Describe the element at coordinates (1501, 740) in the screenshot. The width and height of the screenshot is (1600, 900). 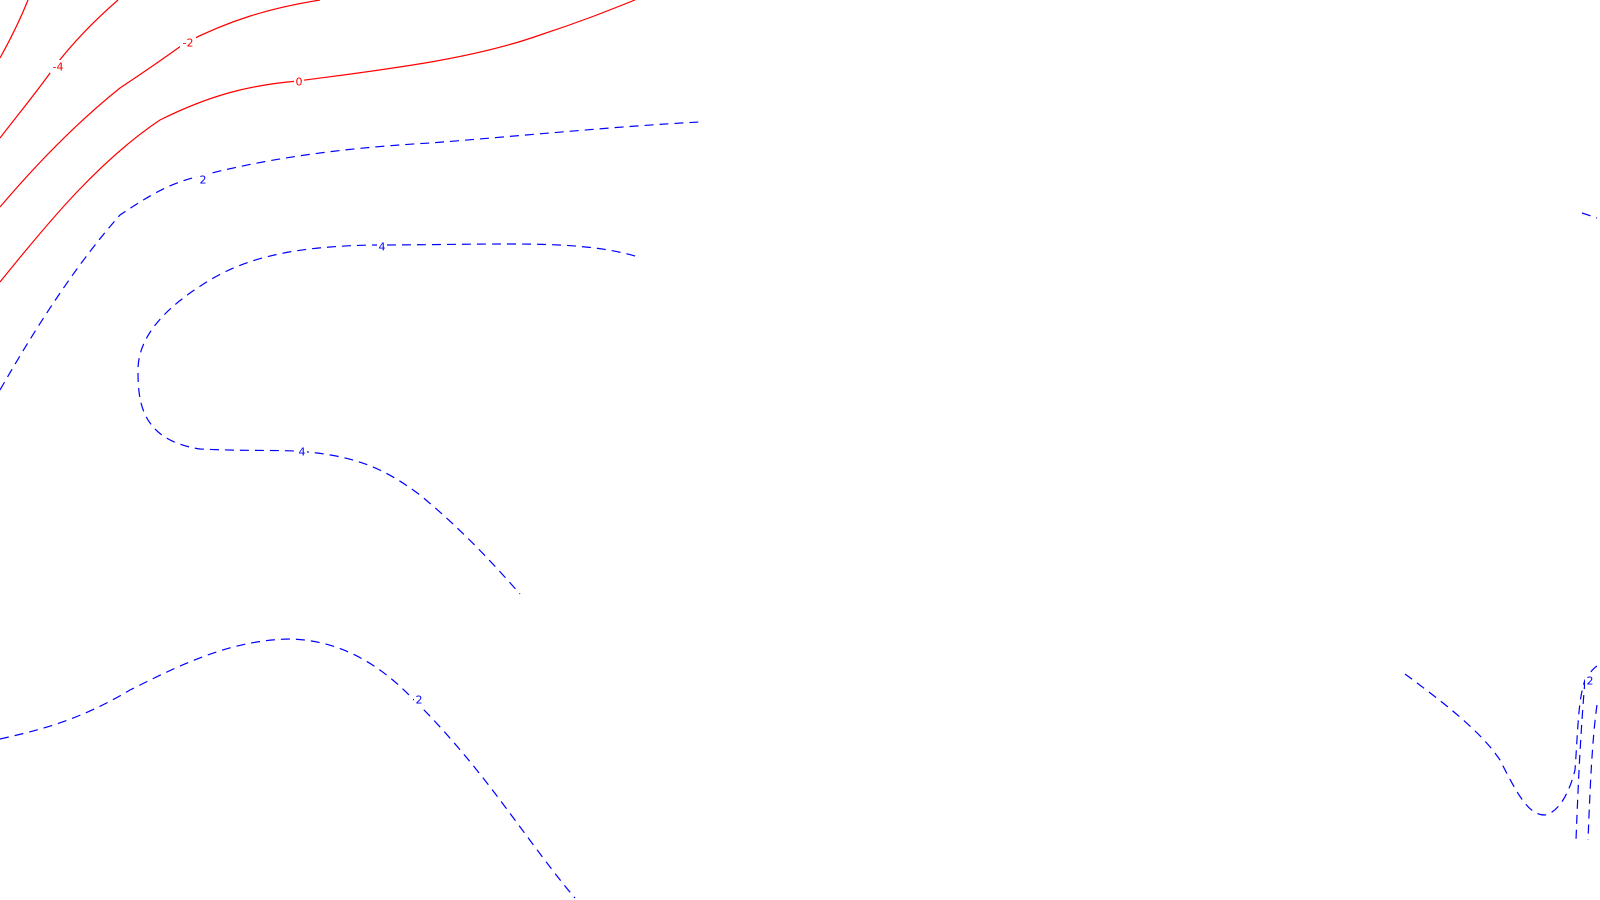
I see `contour-line-pos2-right-a` at that location.